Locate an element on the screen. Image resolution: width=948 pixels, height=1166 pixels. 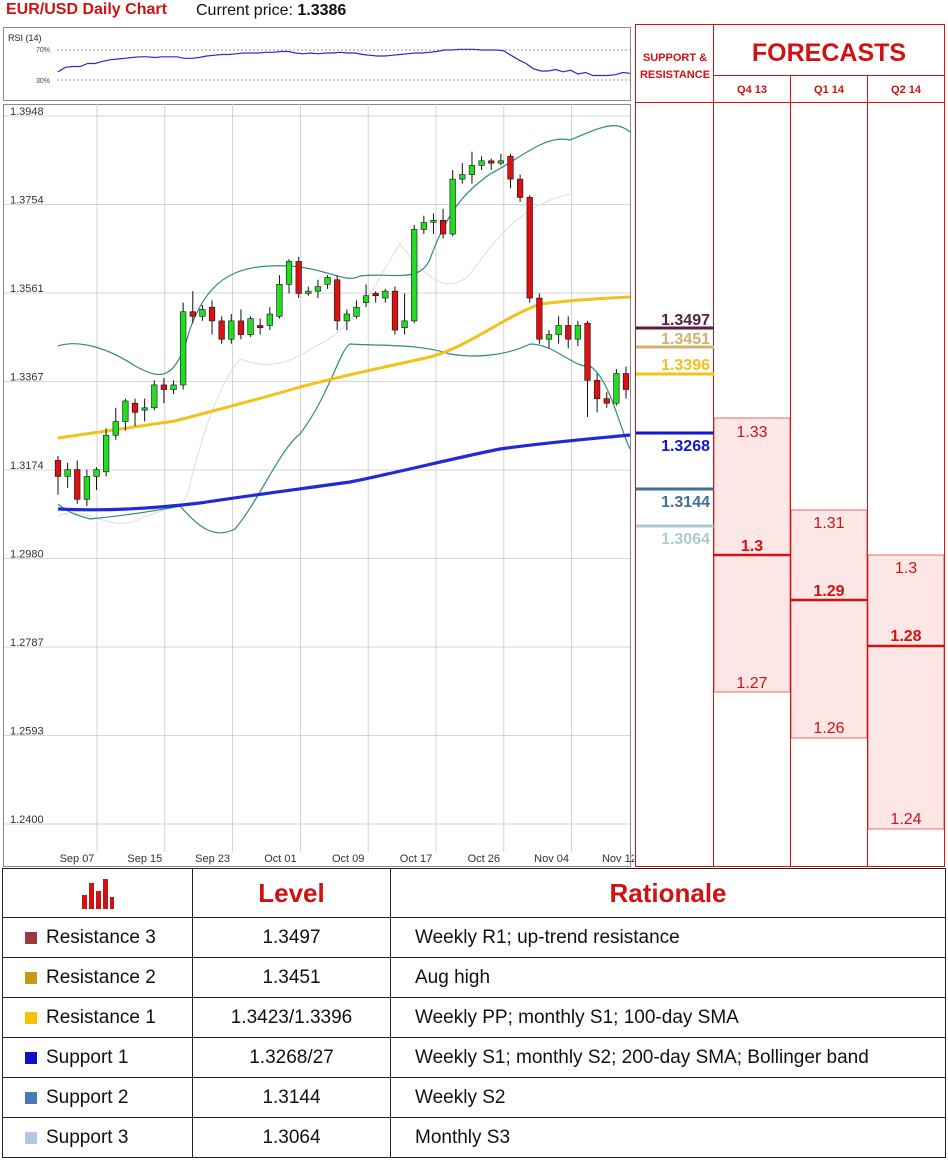
table-header-level: Level is located at coordinates (291, 893).